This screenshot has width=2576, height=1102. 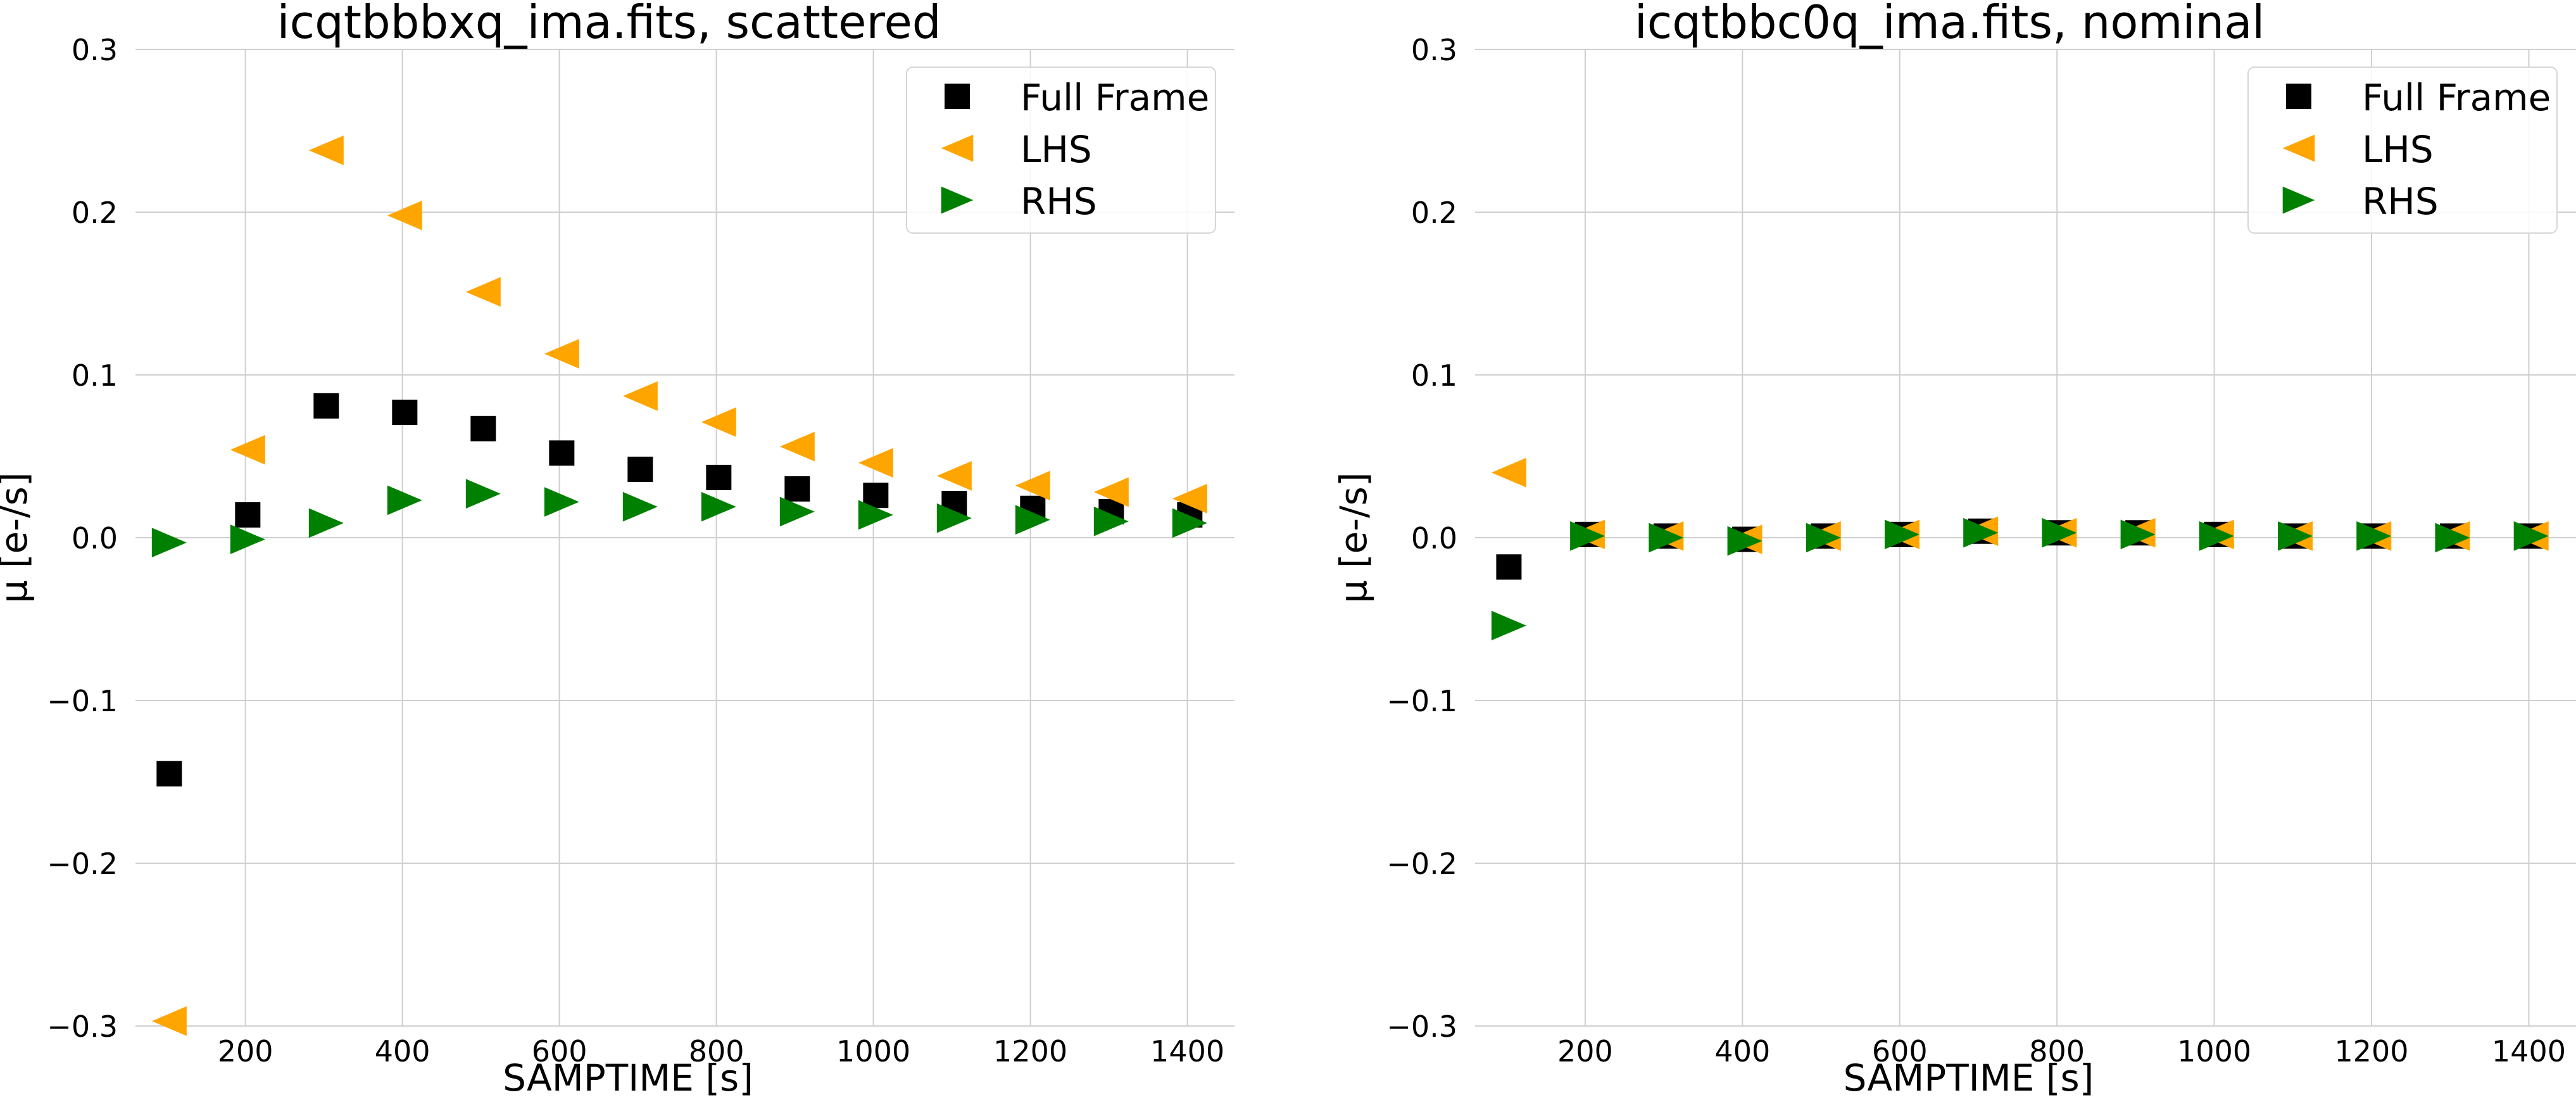 What do you see at coordinates (1434, 375) in the screenshot?
I see `y-tick-label: 0.1` at bounding box center [1434, 375].